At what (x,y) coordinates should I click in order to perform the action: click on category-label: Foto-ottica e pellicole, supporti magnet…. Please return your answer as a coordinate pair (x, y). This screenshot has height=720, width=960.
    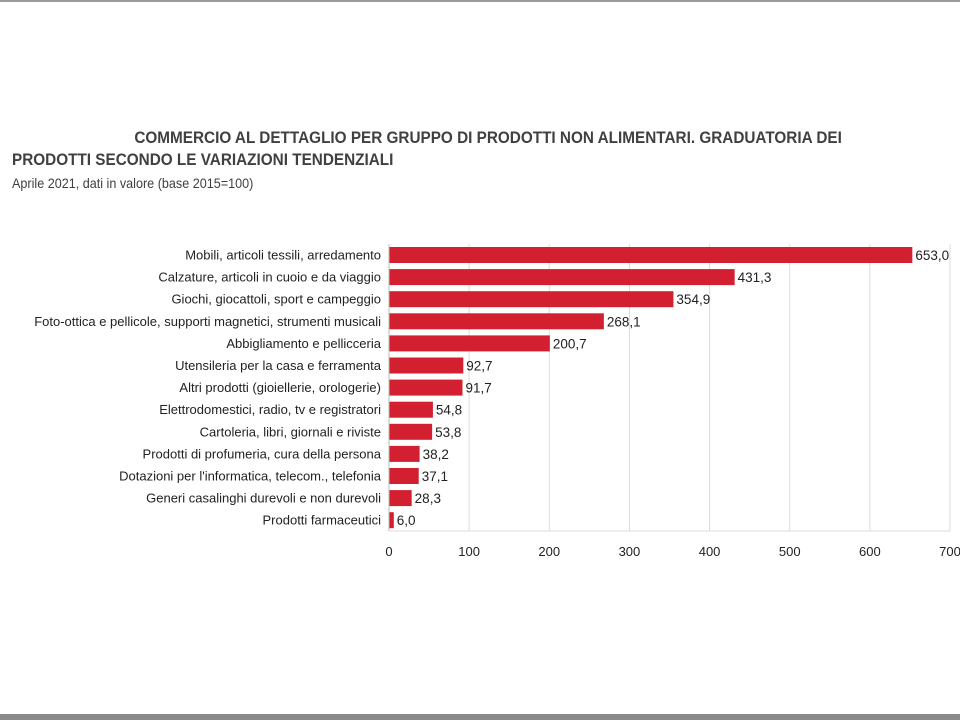
    Looking at the image, I should click on (207, 321).